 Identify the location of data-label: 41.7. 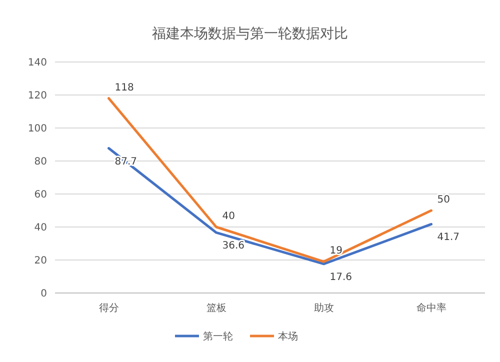
(448, 238).